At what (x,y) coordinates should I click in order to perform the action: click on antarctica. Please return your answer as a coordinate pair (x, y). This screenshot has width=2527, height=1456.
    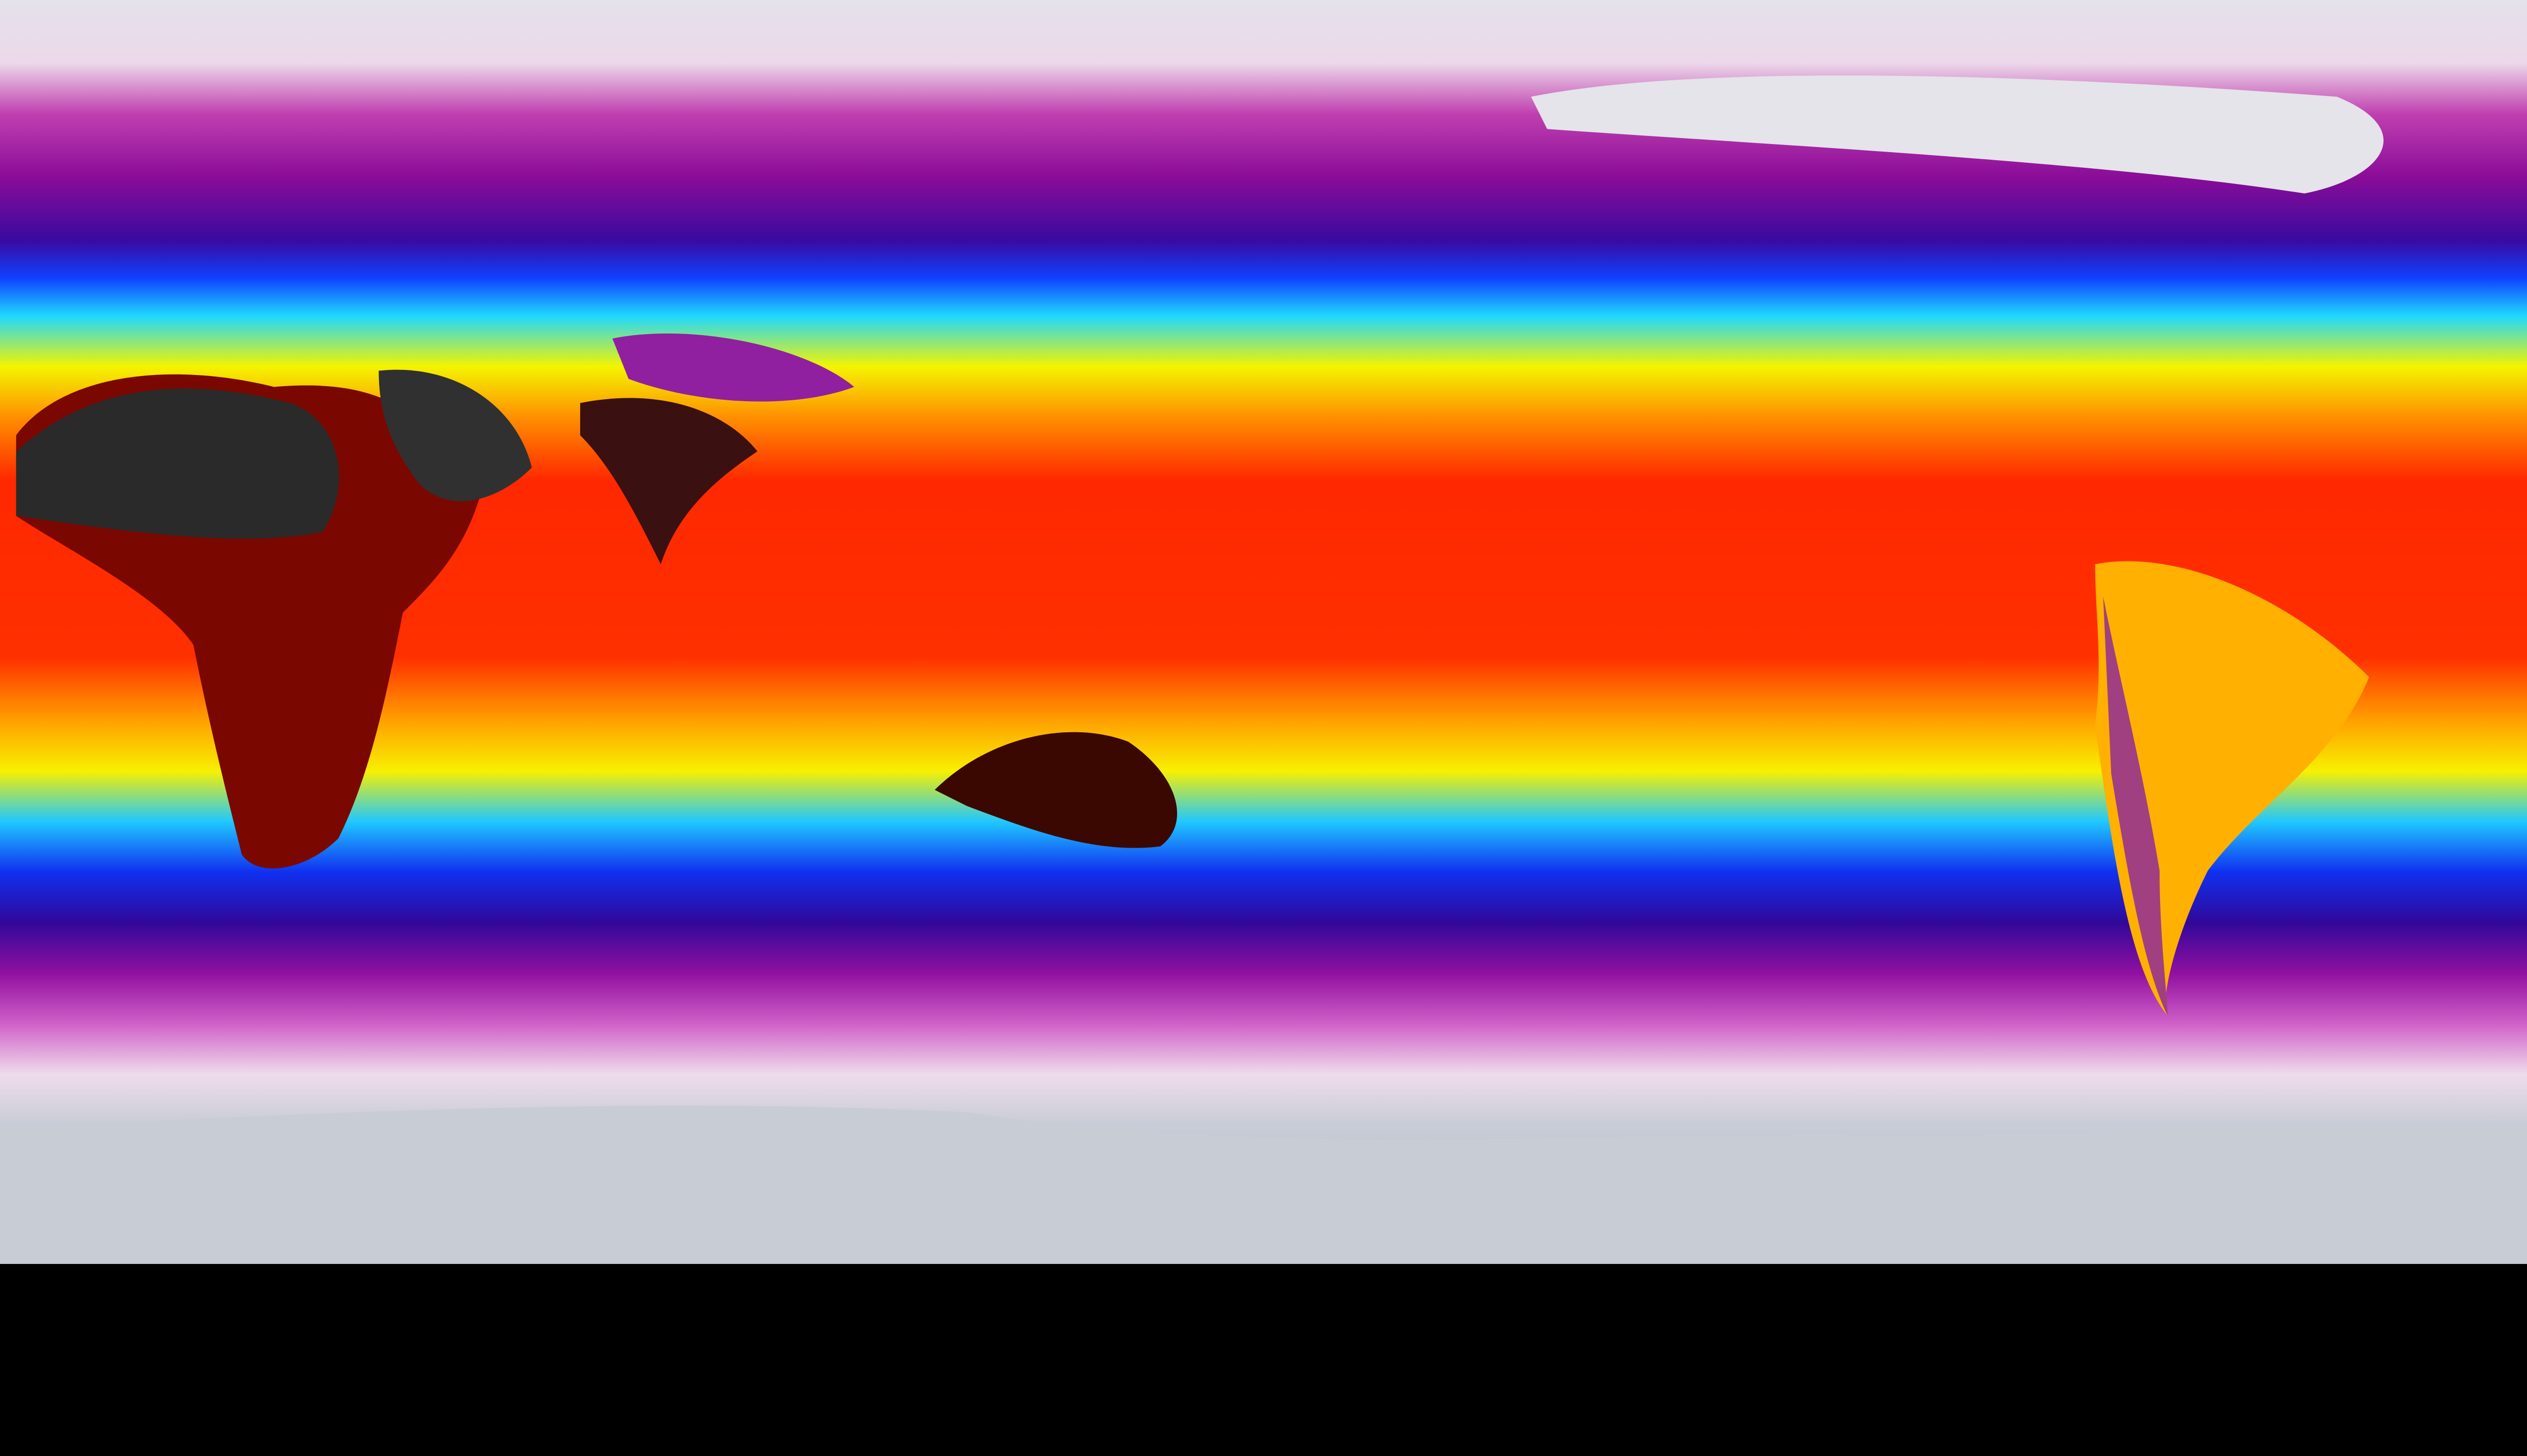
    Looking at the image, I should click on (1263, 1184).